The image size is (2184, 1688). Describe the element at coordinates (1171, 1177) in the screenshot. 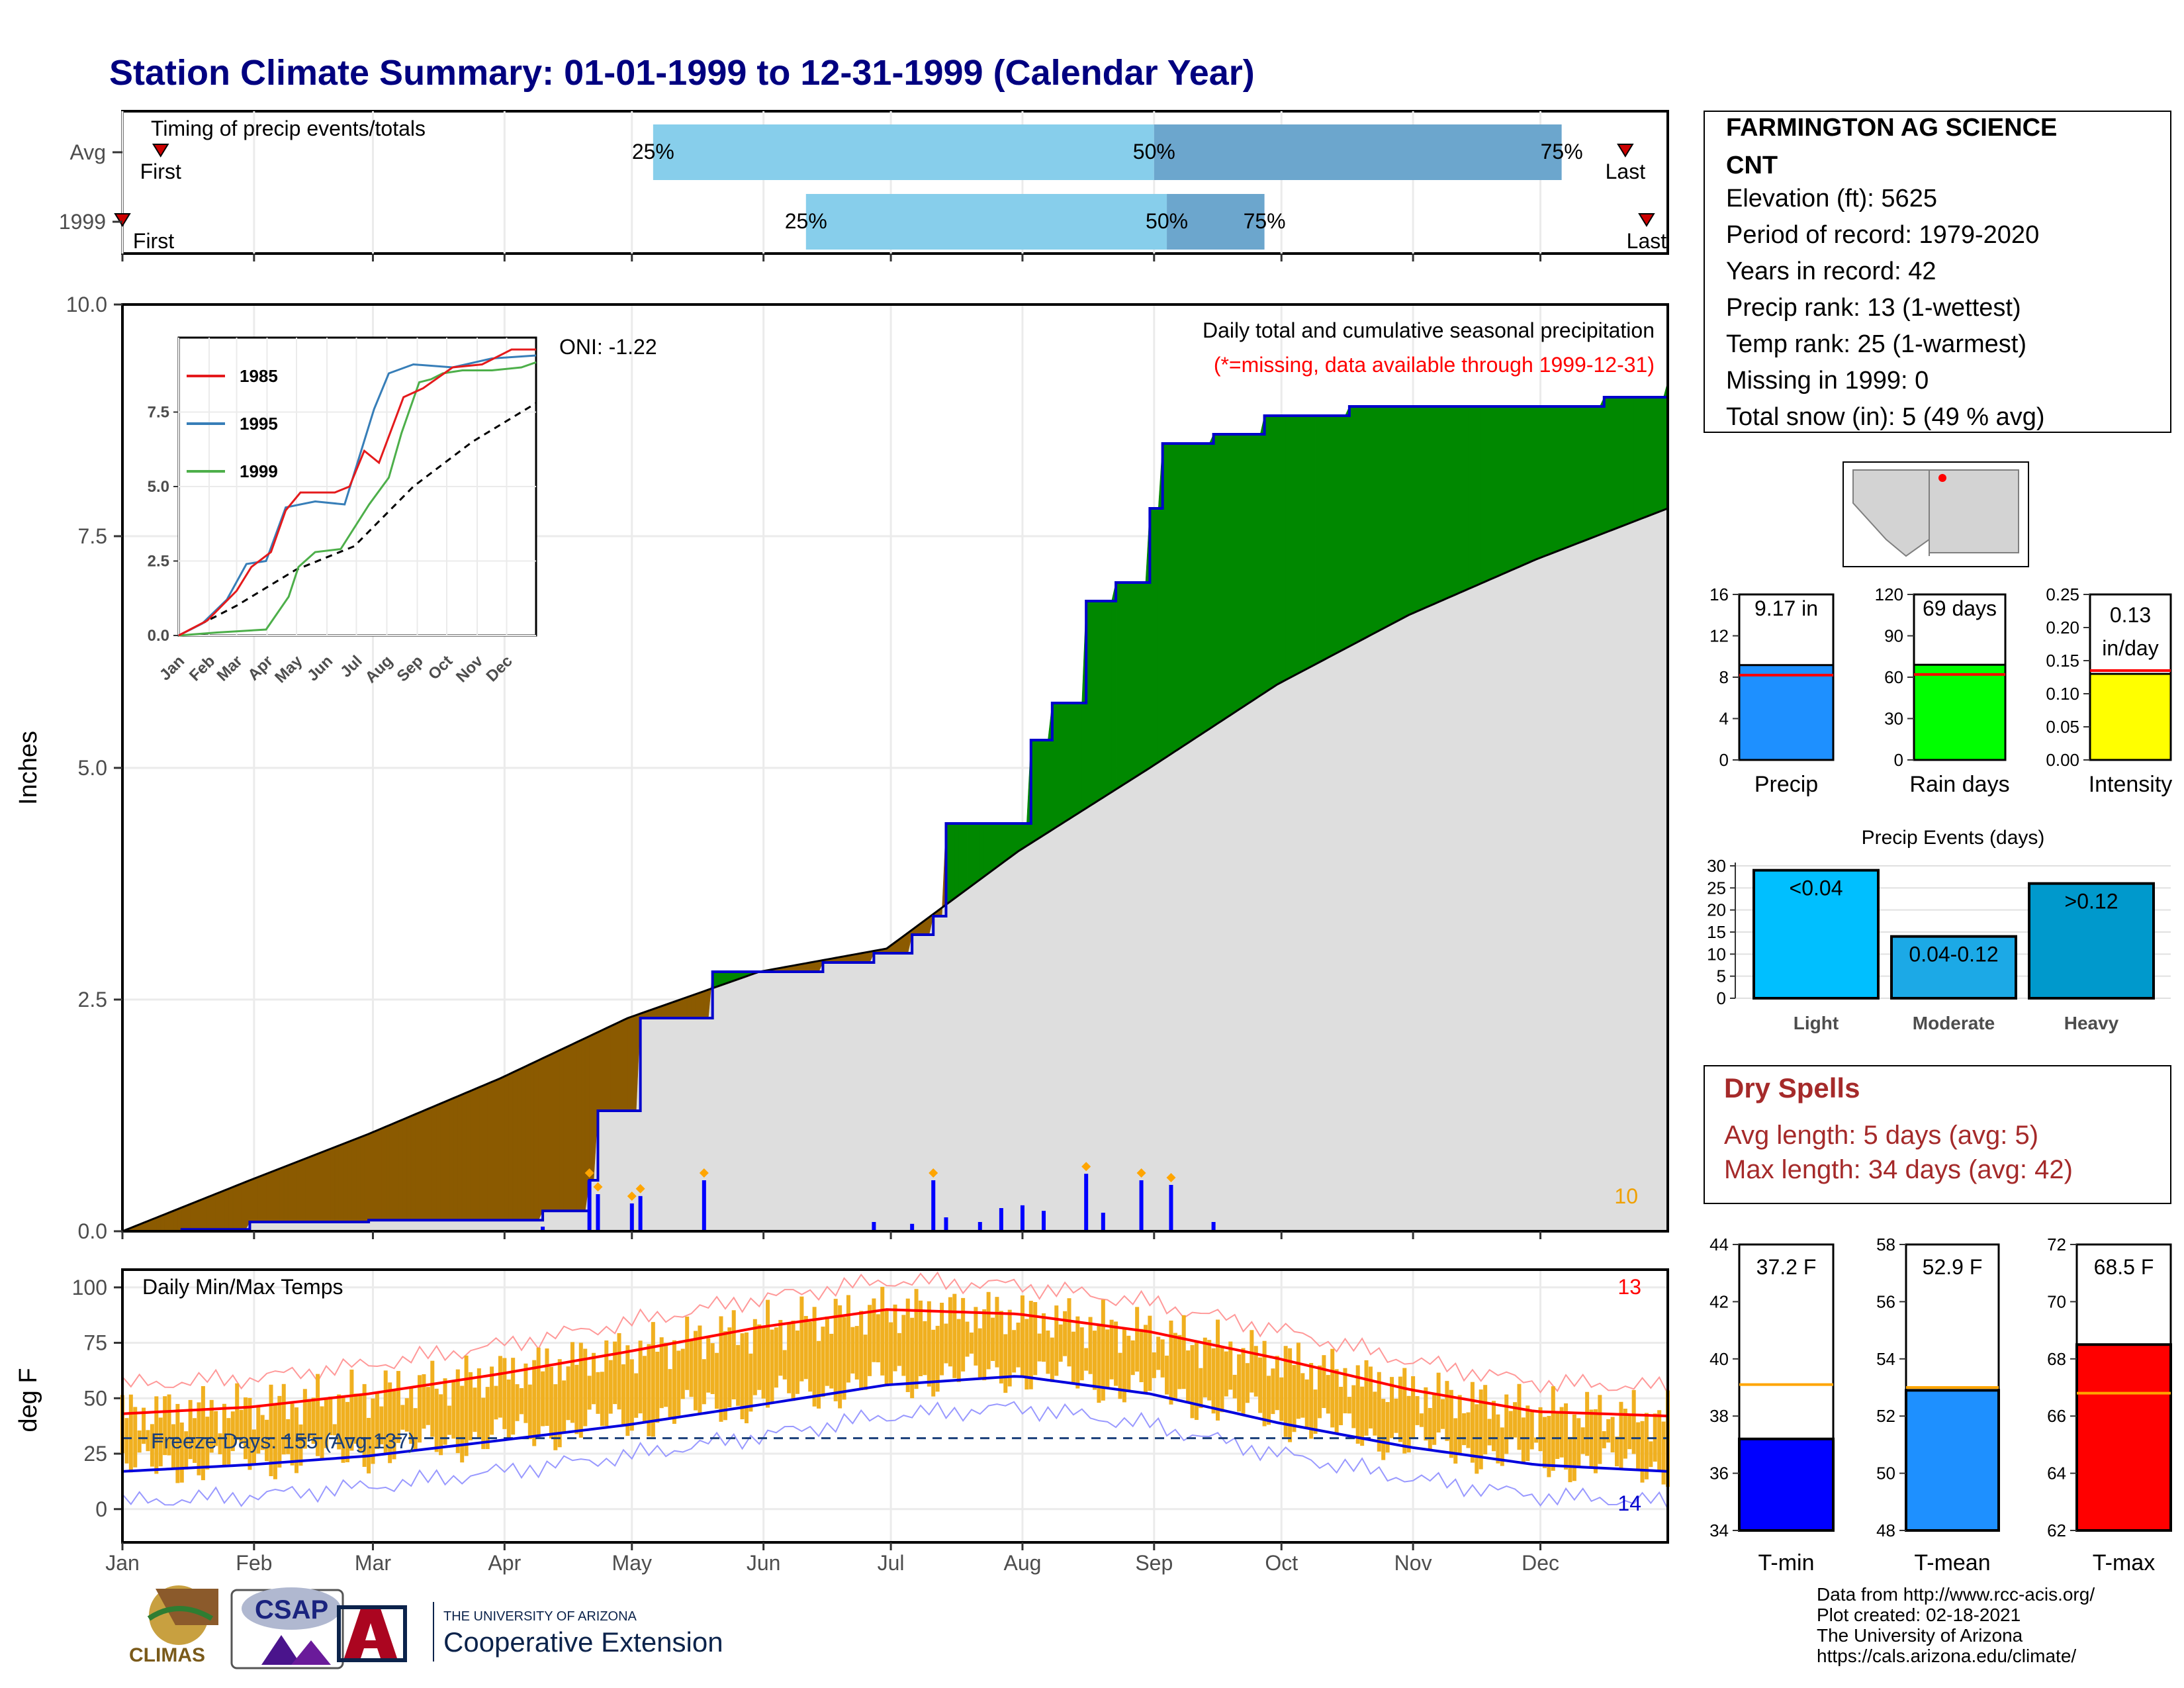

I see `heavy-event-marker` at that location.